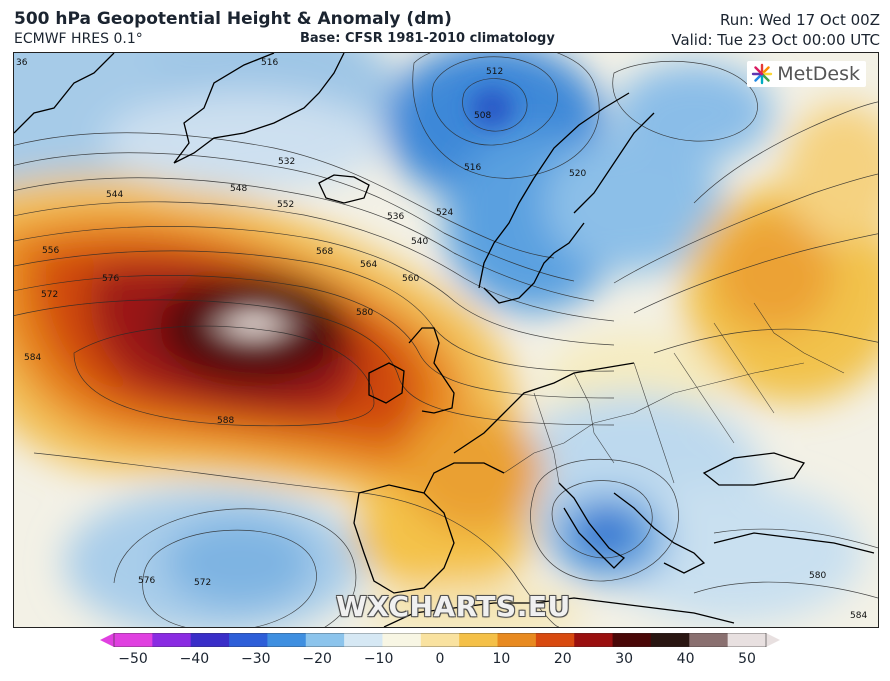  Describe the element at coordinates (747, 659) in the screenshot. I see `colorbar-tick: 50` at that location.